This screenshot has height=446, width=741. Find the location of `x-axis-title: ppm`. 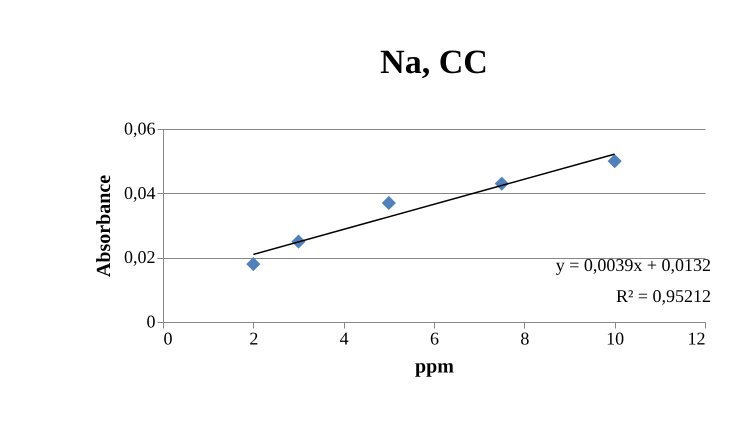

x-axis-title: ppm is located at coordinates (434, 367).